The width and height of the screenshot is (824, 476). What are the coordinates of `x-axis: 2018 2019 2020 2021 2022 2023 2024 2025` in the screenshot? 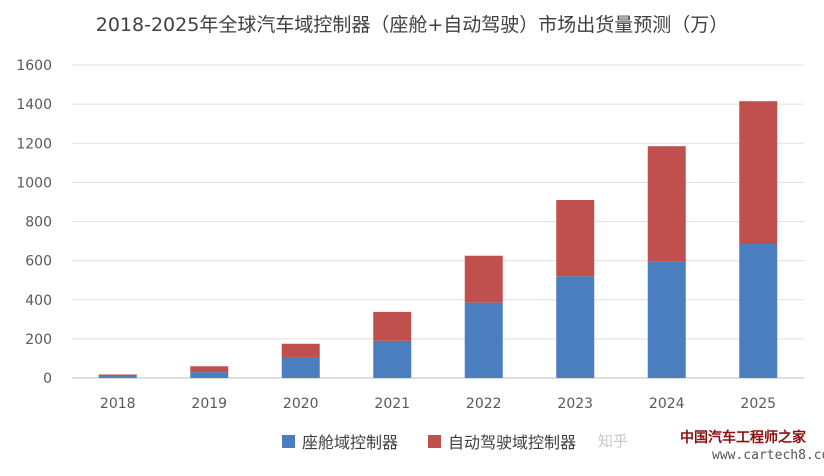 It's located at (438, 404).